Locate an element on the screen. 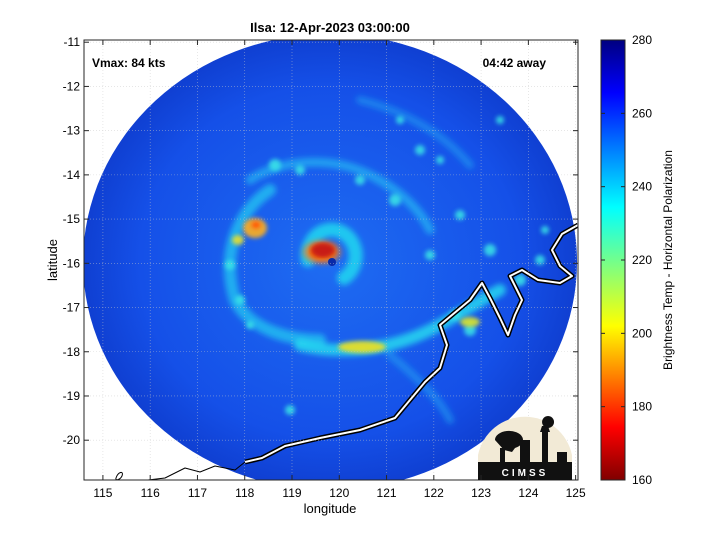 The height and width of the screenshot is (540, 720). colorbar-tick-label: 200 is located at coordinates (642, 333).